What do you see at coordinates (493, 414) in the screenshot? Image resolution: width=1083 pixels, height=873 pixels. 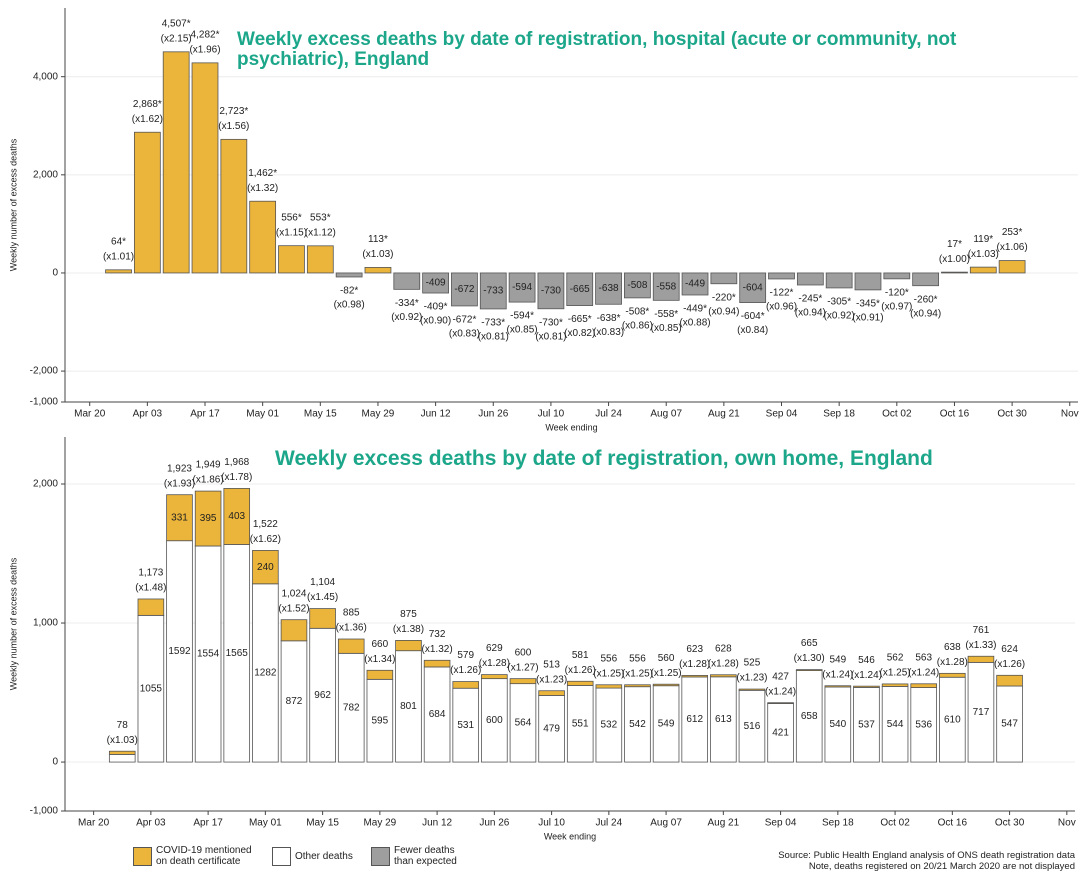 I see `x-tick-label: Jun 26` at bounding box center [493, 414].